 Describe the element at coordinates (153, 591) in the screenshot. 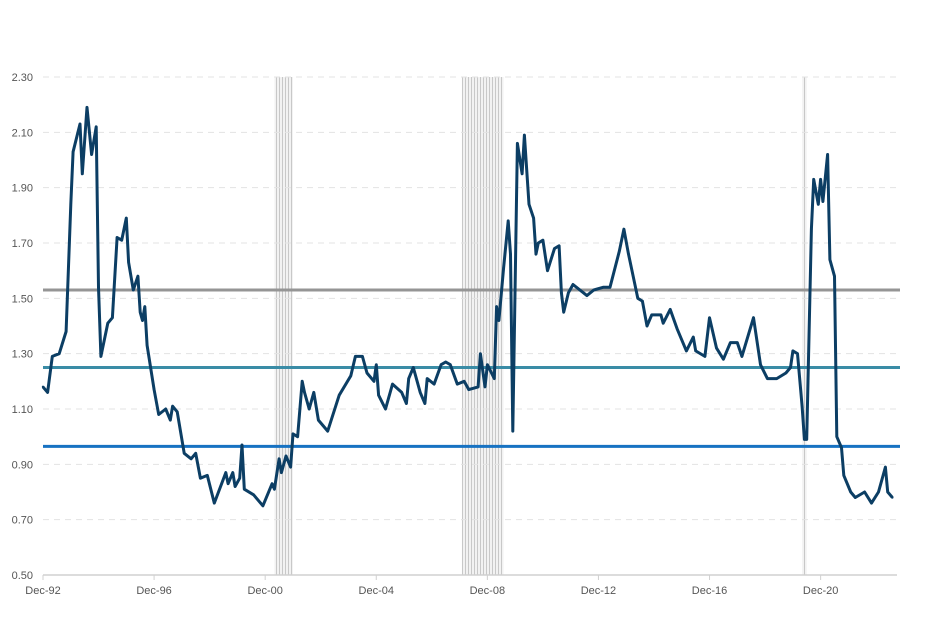

I see `x-tick-label: Dec-96` at that location.